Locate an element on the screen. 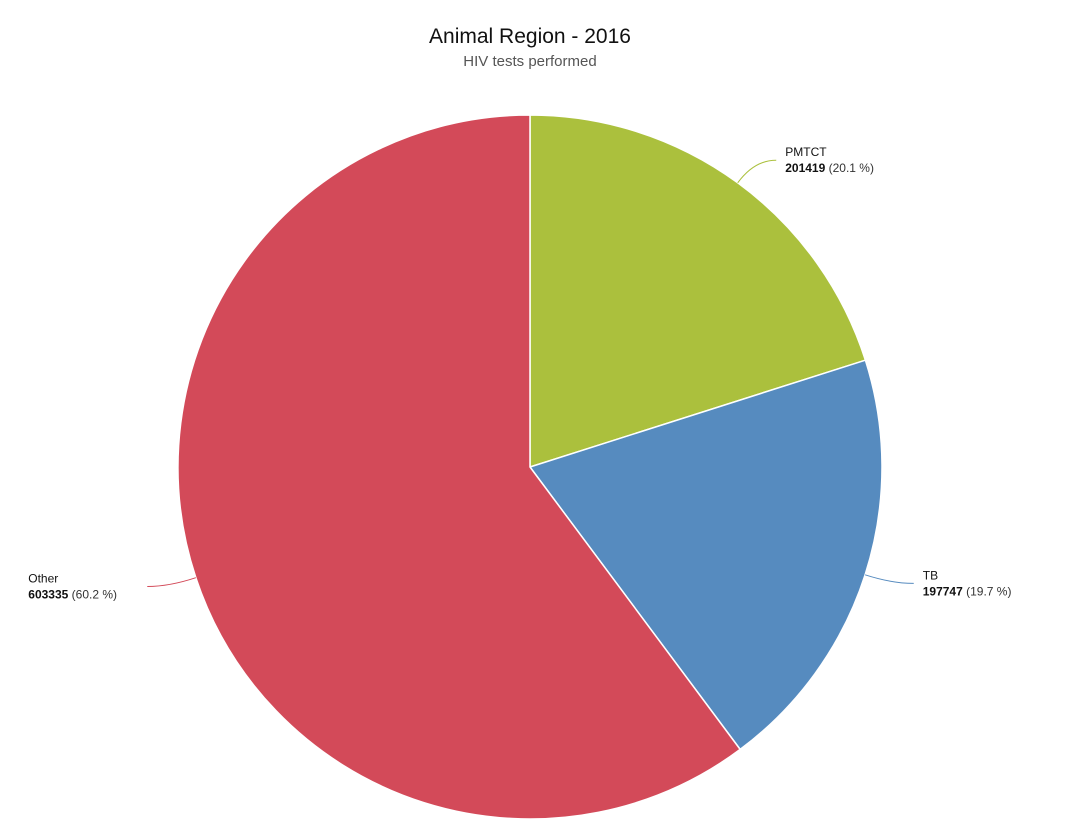 This screenshot has height=833, width=1072. slice-label-name-other: Other is located at coordinates (43, 579).